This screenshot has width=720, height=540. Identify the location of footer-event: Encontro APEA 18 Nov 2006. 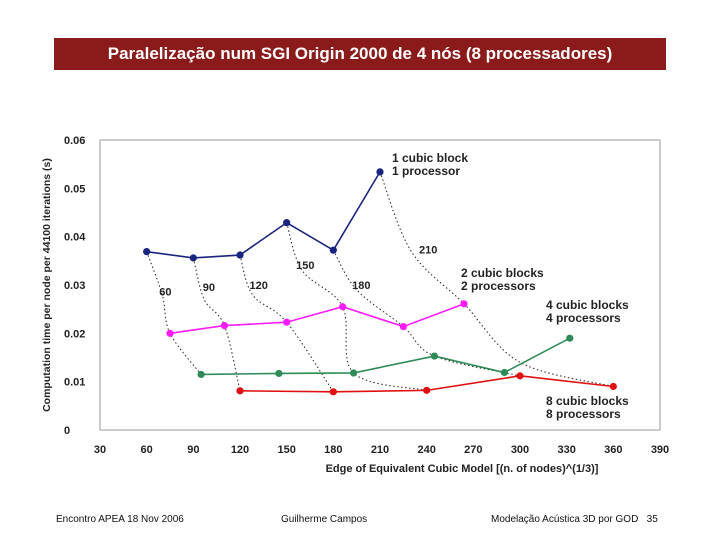
(120, 519).